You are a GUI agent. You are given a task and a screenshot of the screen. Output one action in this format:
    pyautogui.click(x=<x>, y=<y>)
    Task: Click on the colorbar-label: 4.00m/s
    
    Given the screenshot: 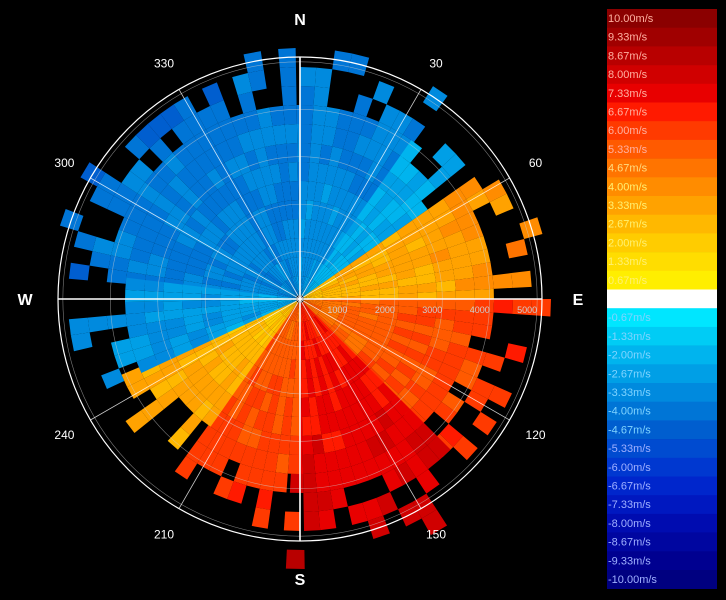 What is the action you would take?
    pyautogui.click(x=628, y=187)
    